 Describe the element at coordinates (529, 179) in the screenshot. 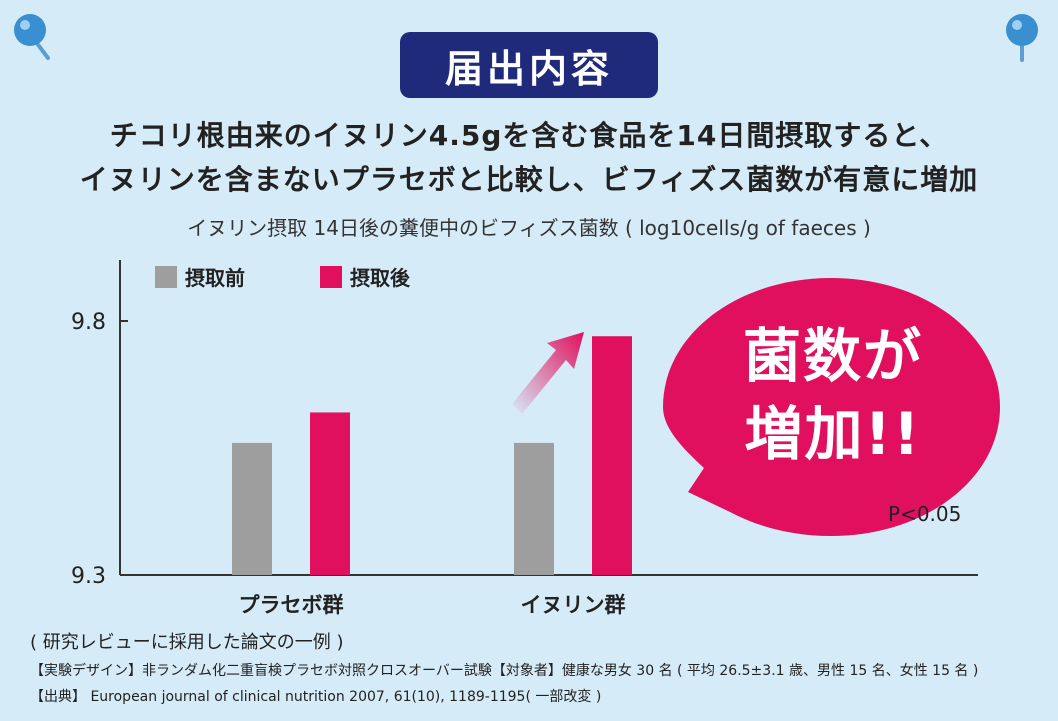

I see `headline-line2: イヌリンを含まないプラセボと比較し、ビフィズス菌数が有意に増加` at that location.